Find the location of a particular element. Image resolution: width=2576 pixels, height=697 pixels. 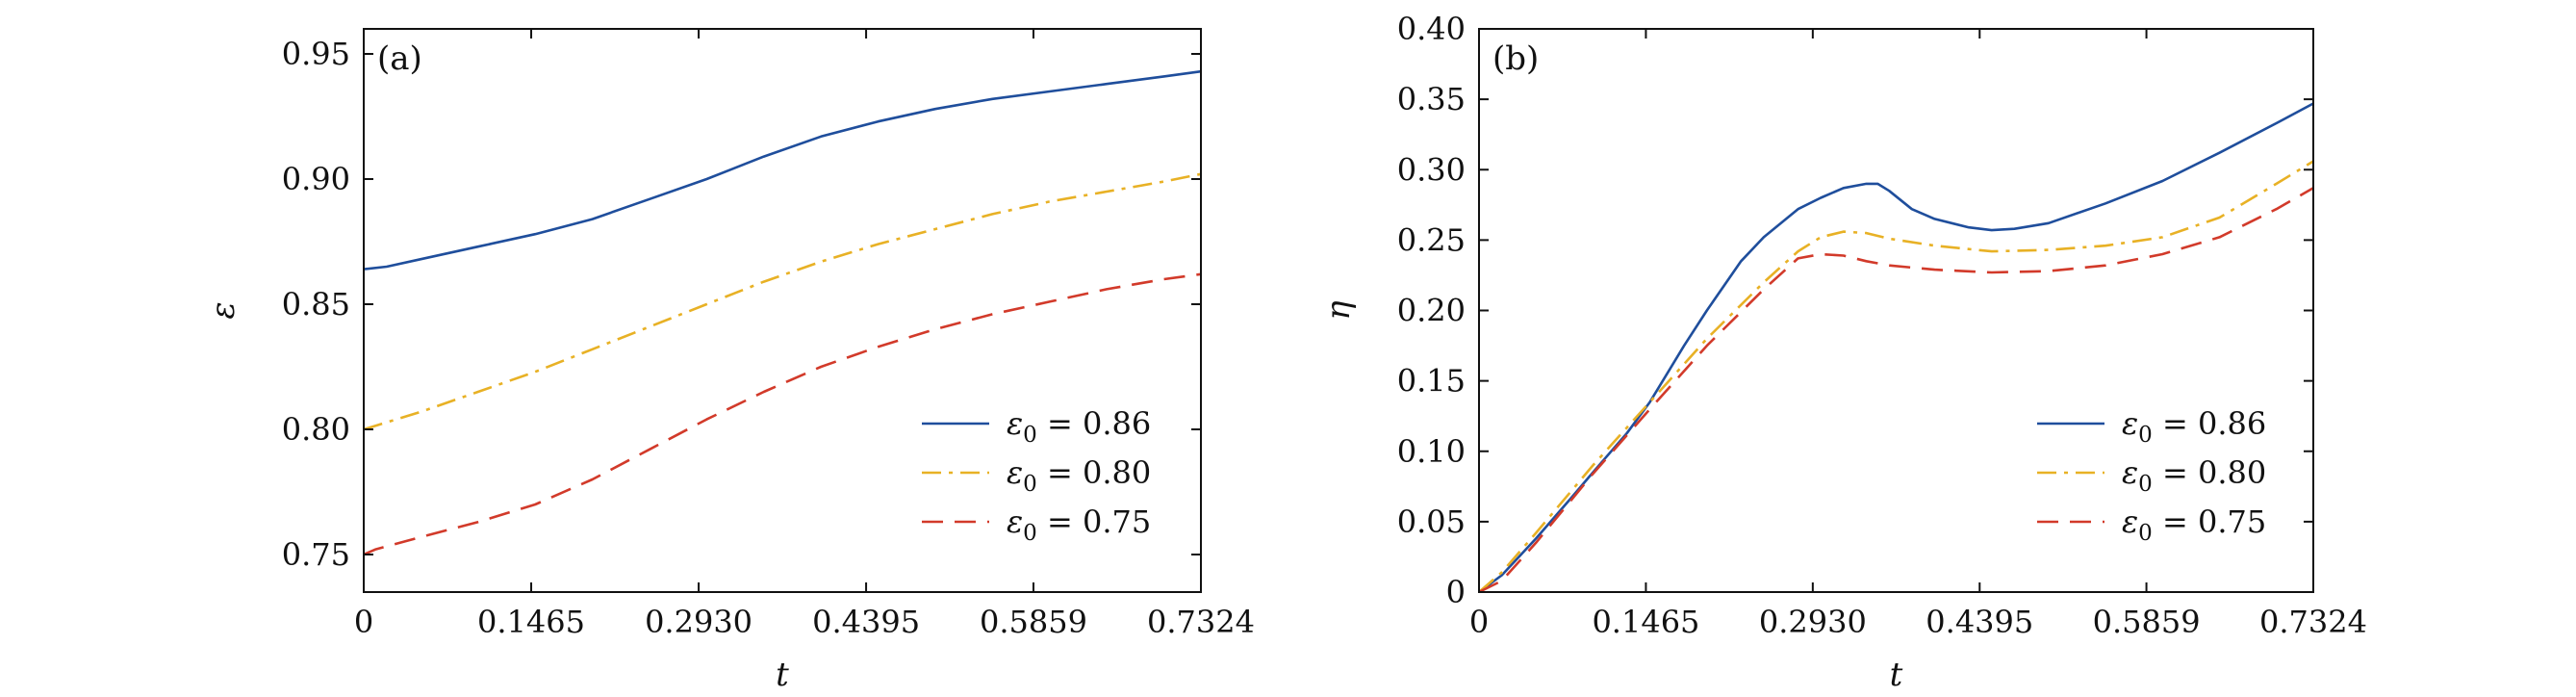

y-tick-label-b-7: 0.35 is located at coordinates (1431, 99).